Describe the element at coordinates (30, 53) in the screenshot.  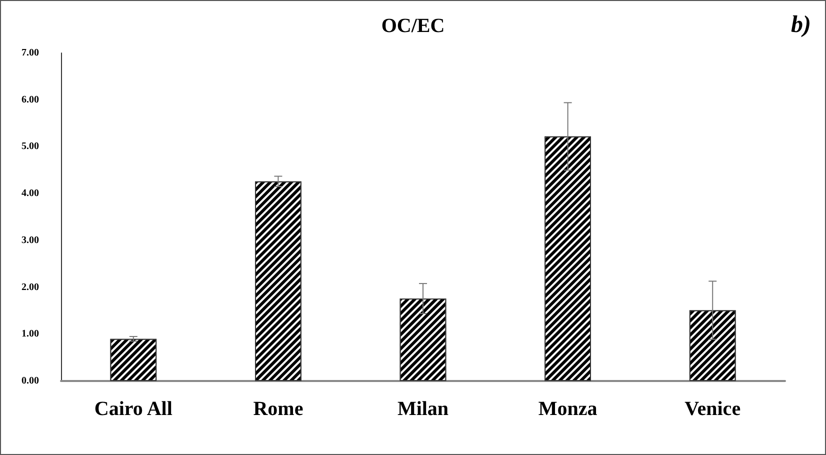
I see `y-tick-label: 7.00` at that location.